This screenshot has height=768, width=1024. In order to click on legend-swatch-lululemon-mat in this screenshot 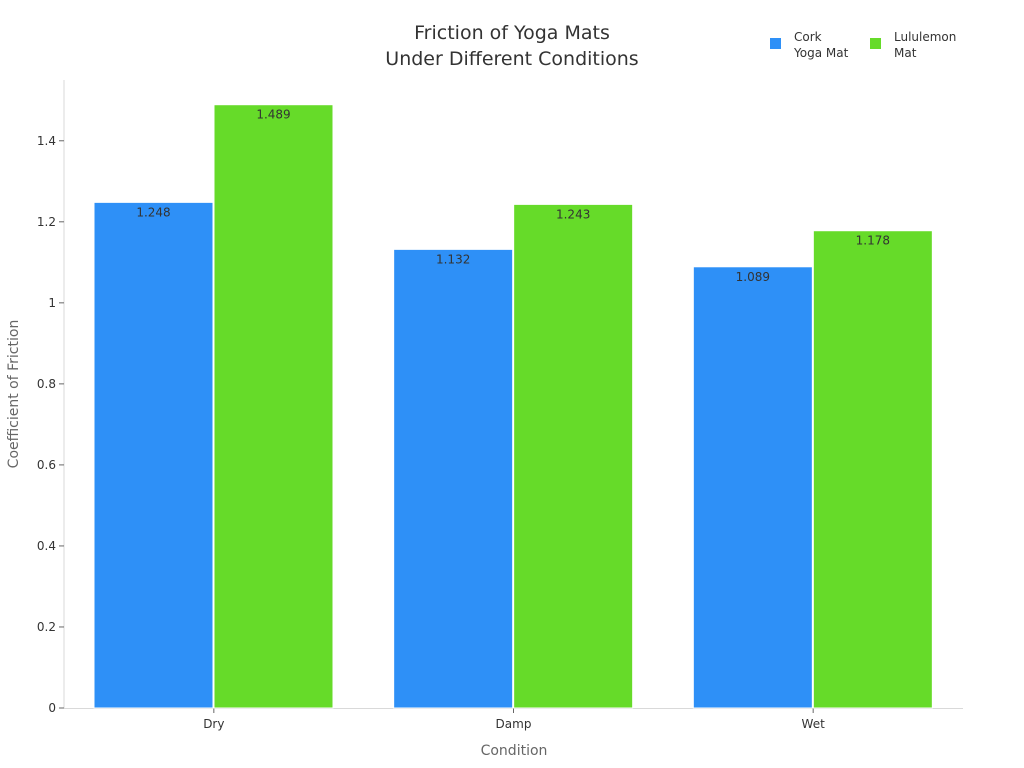, I will do `click(875, 43)`.